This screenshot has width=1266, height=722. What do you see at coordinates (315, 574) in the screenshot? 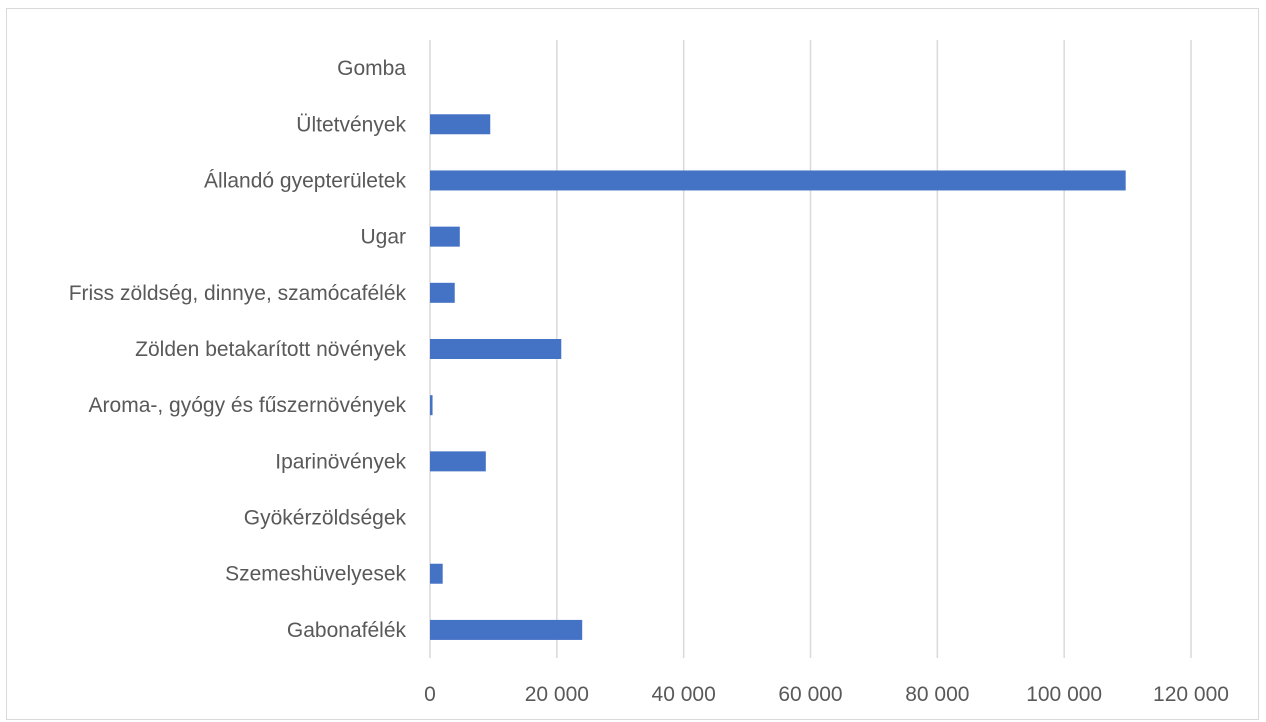
I see `category-label: Szemeshüvelyesek` at bounding box center [315, 574].